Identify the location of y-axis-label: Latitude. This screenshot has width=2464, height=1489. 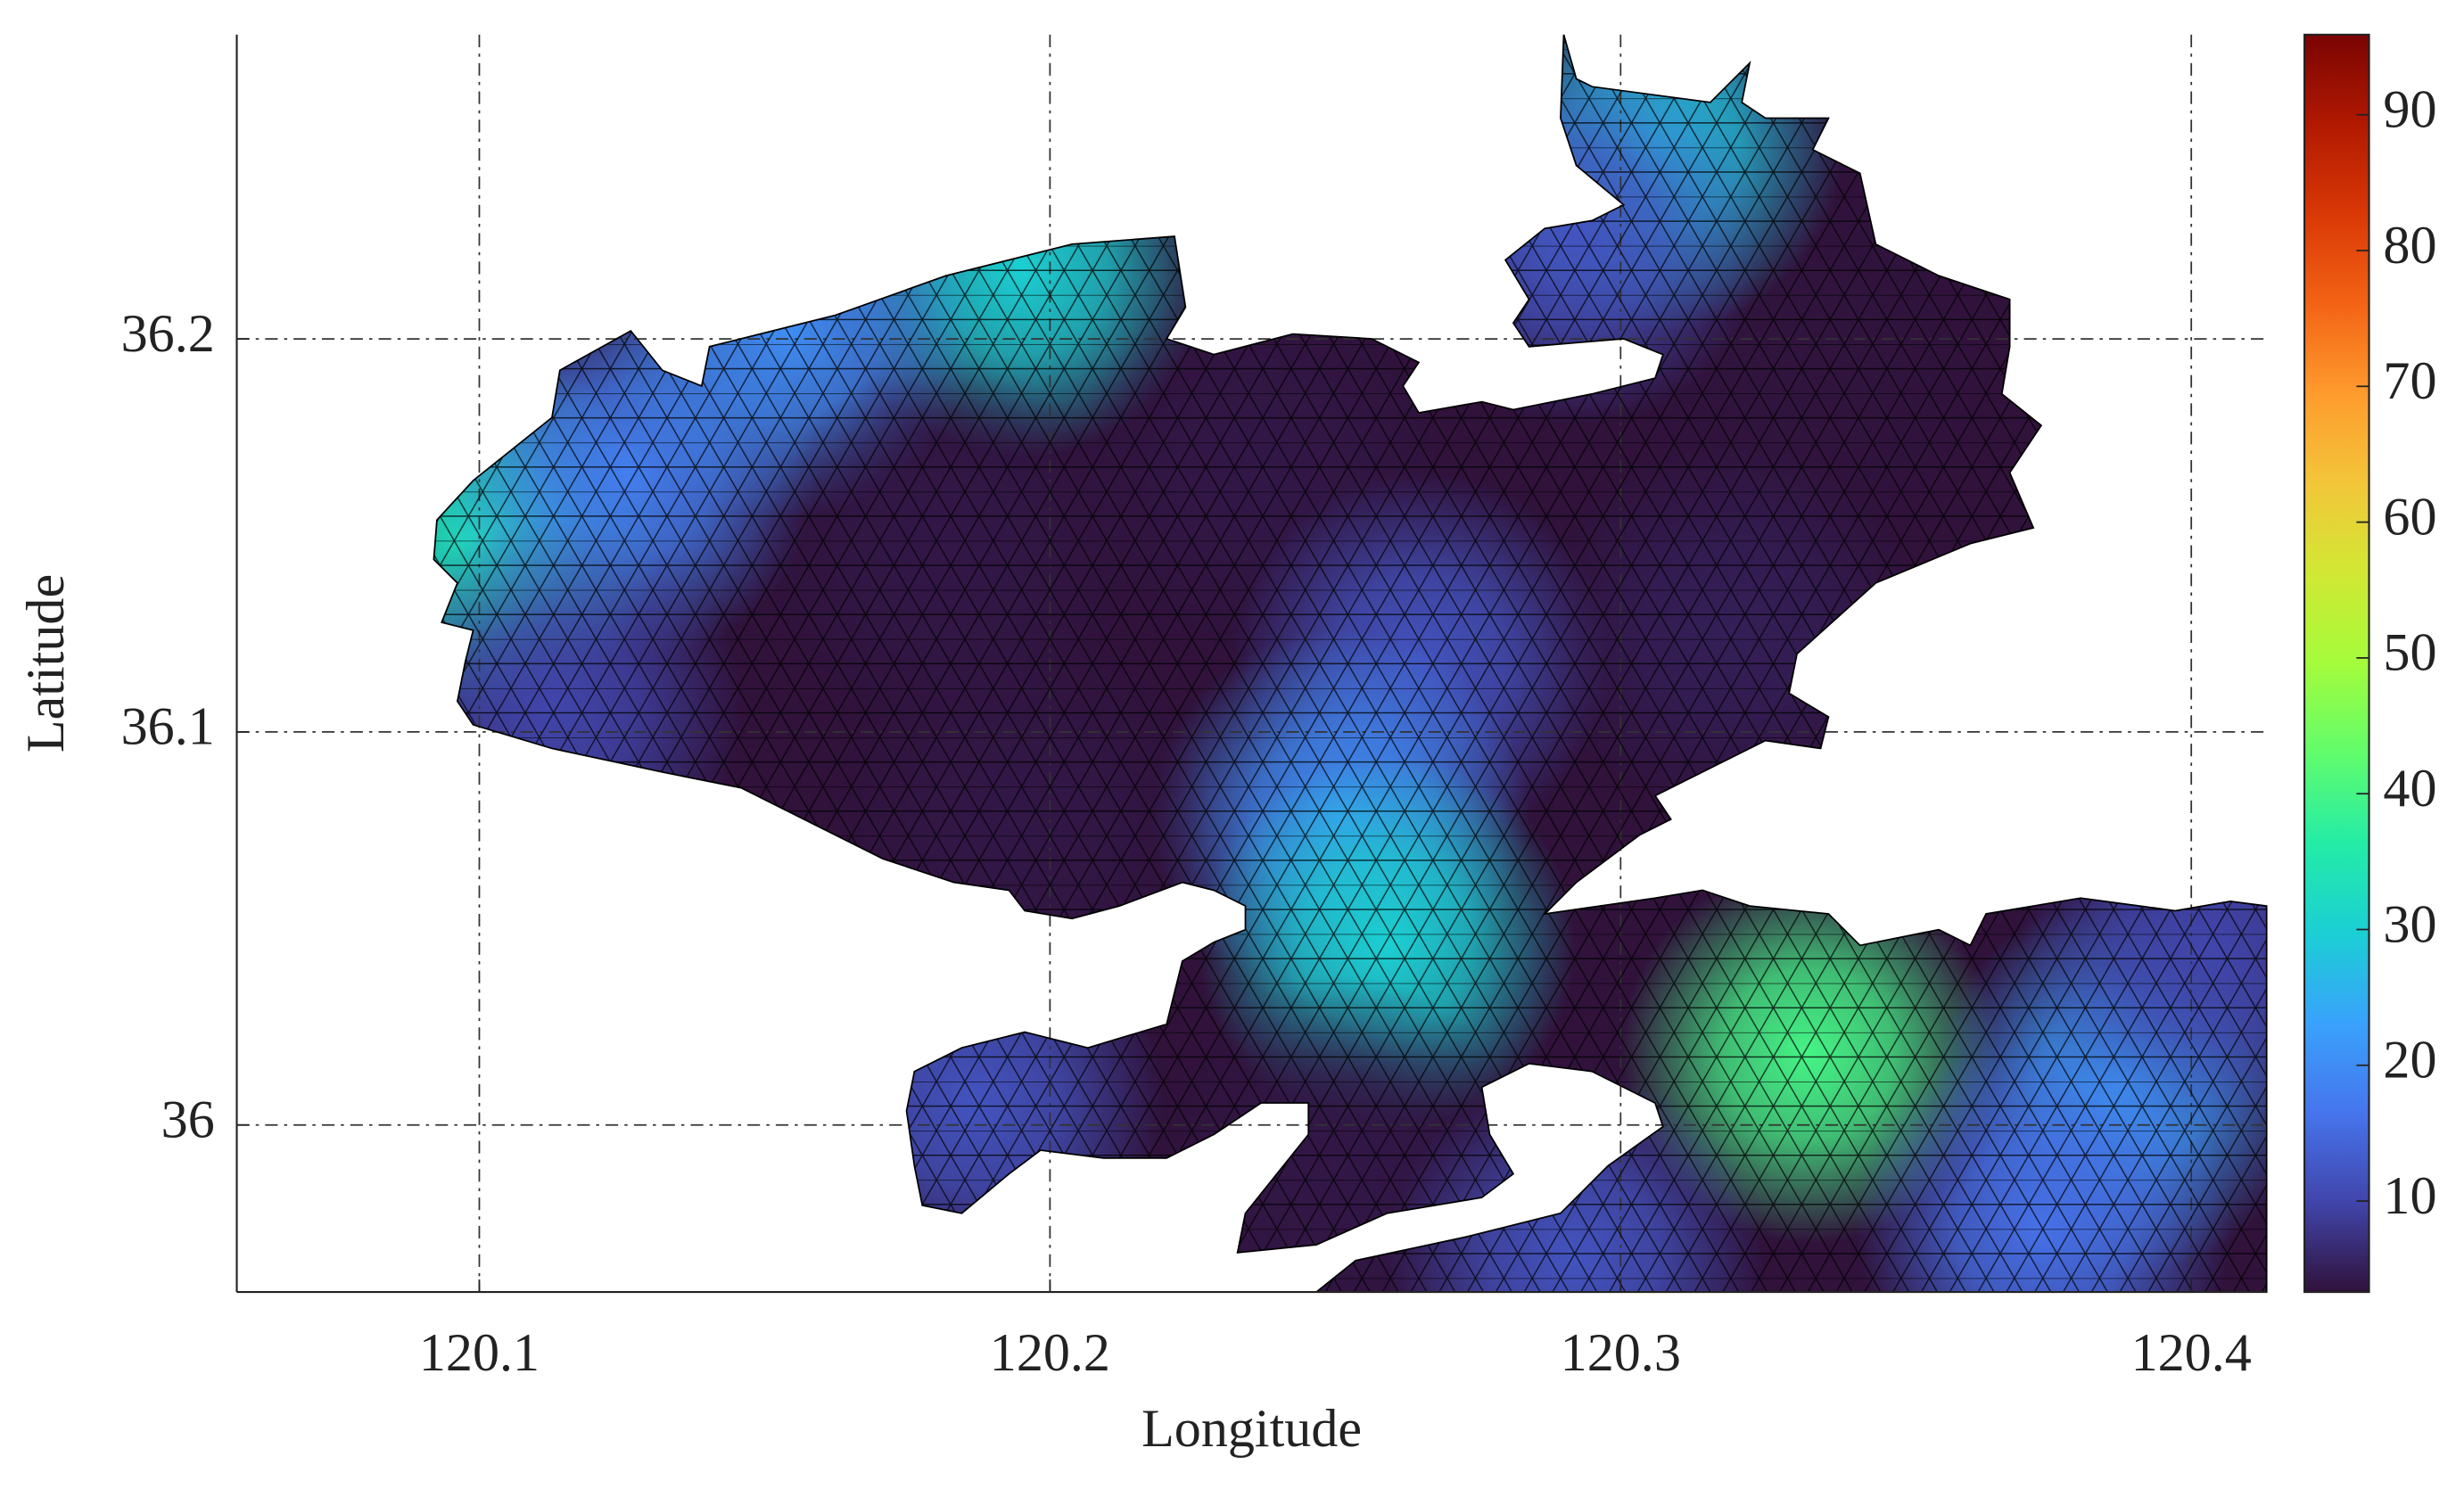
(45, 663).